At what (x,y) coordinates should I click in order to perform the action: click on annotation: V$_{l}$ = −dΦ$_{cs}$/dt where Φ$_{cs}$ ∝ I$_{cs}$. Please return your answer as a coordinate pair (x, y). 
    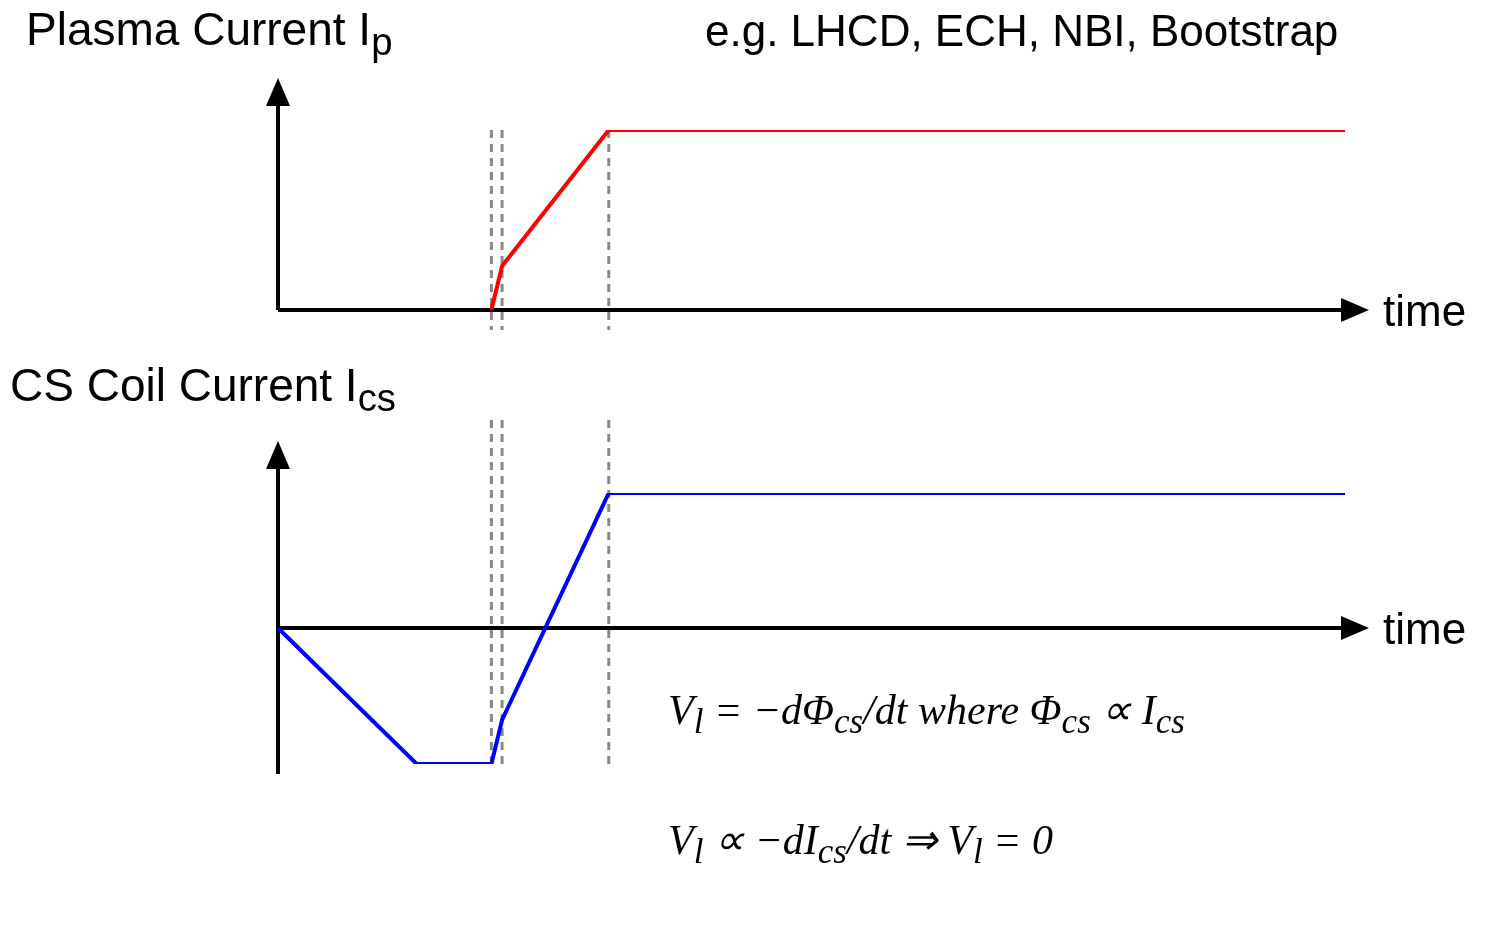
    Looking at the image, I should click on (926, 714).